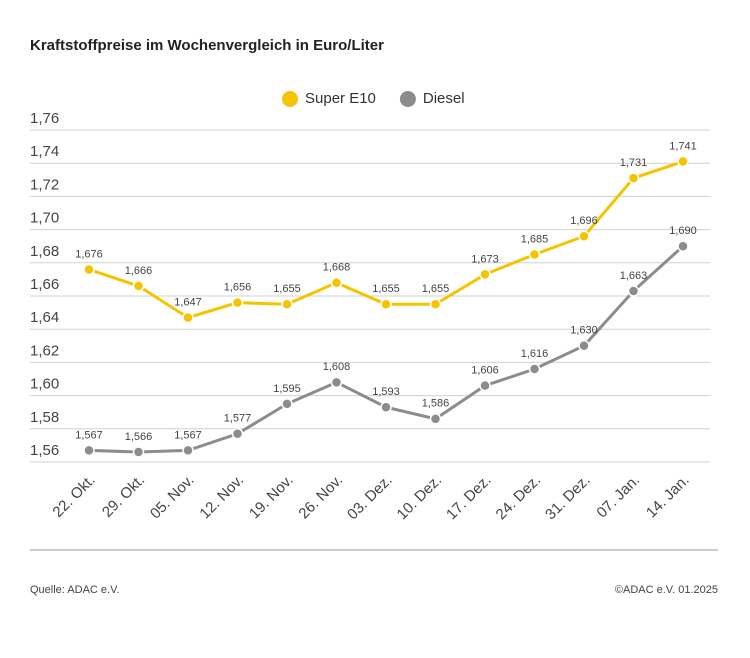 This screenshot has width=750, height=658. Describe the element at coordinates (89, 254) in the screenshot. I see `value-label: 1,676` at that location.